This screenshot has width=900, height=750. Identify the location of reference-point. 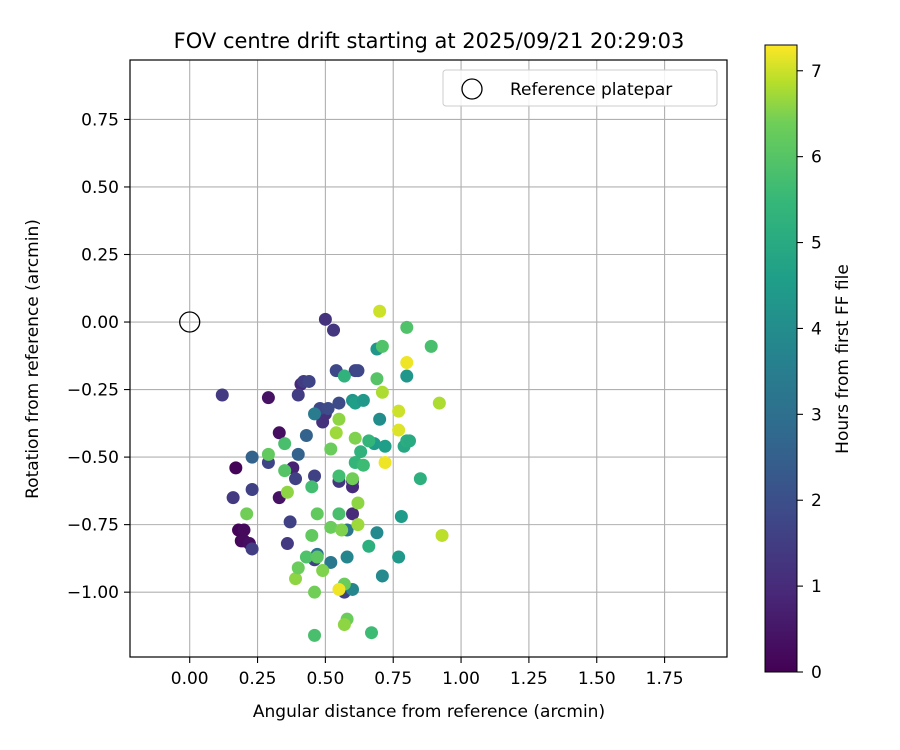
(190, 322).